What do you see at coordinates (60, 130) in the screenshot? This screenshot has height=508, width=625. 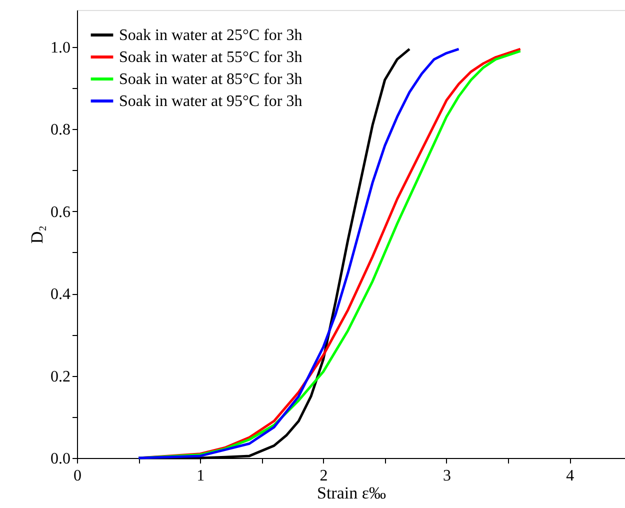 I see `y-tick-label: 0.8` at bounding box center [60, 130].